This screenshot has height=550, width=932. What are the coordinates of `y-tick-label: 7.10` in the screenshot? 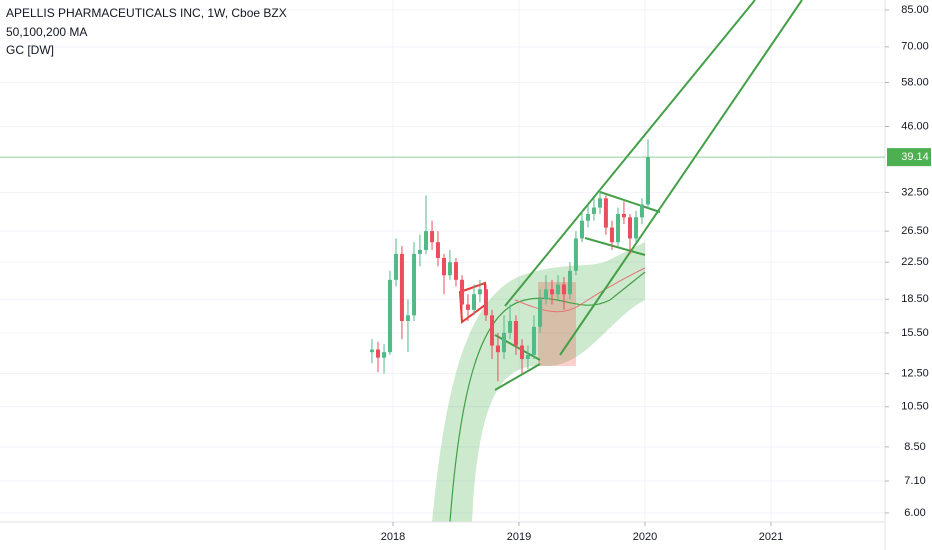 It's located at (914, 481).